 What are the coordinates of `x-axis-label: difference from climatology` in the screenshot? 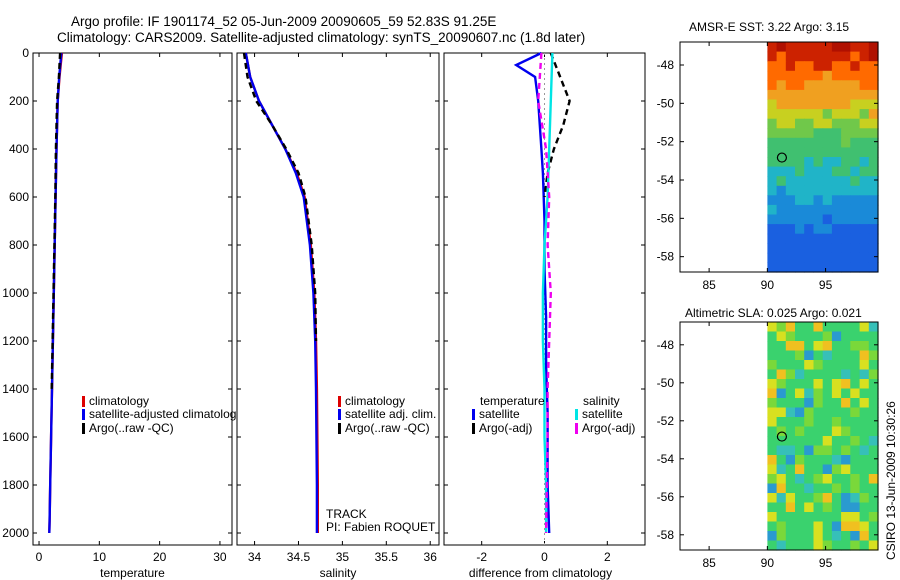 It's located at (540, 573).